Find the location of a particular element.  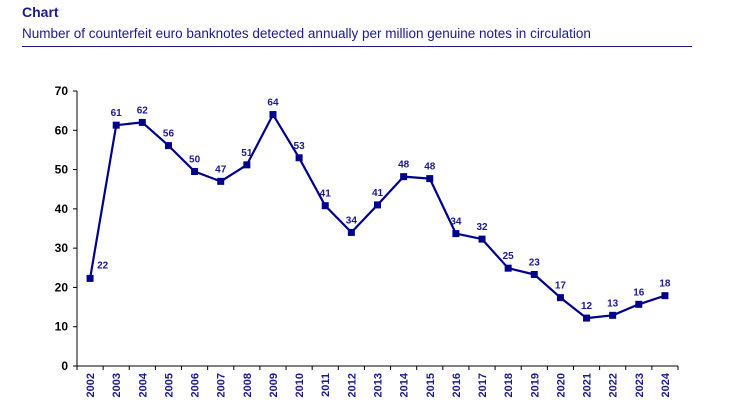

data-label: 25 is located at coordinates (509, 256).